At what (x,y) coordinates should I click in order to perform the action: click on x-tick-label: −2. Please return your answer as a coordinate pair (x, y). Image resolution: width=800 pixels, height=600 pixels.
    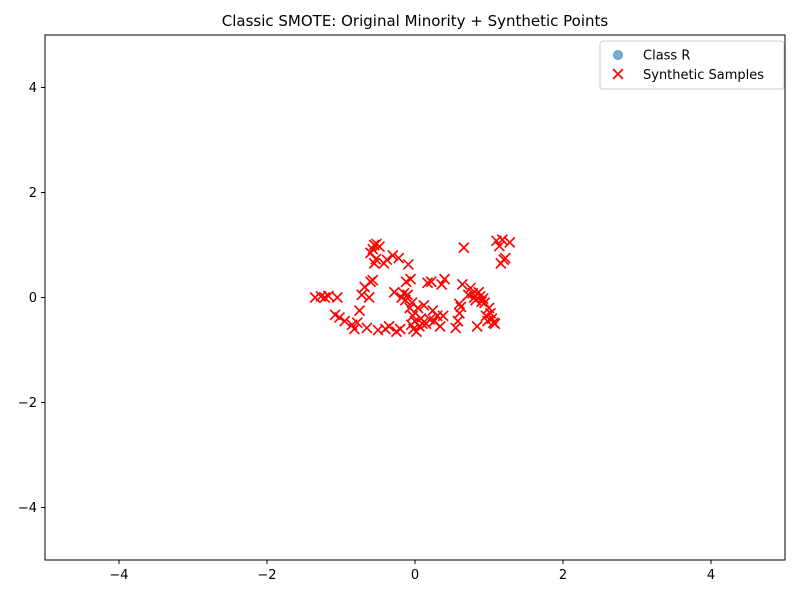
    Looking at the image, I should click on (266, 575).